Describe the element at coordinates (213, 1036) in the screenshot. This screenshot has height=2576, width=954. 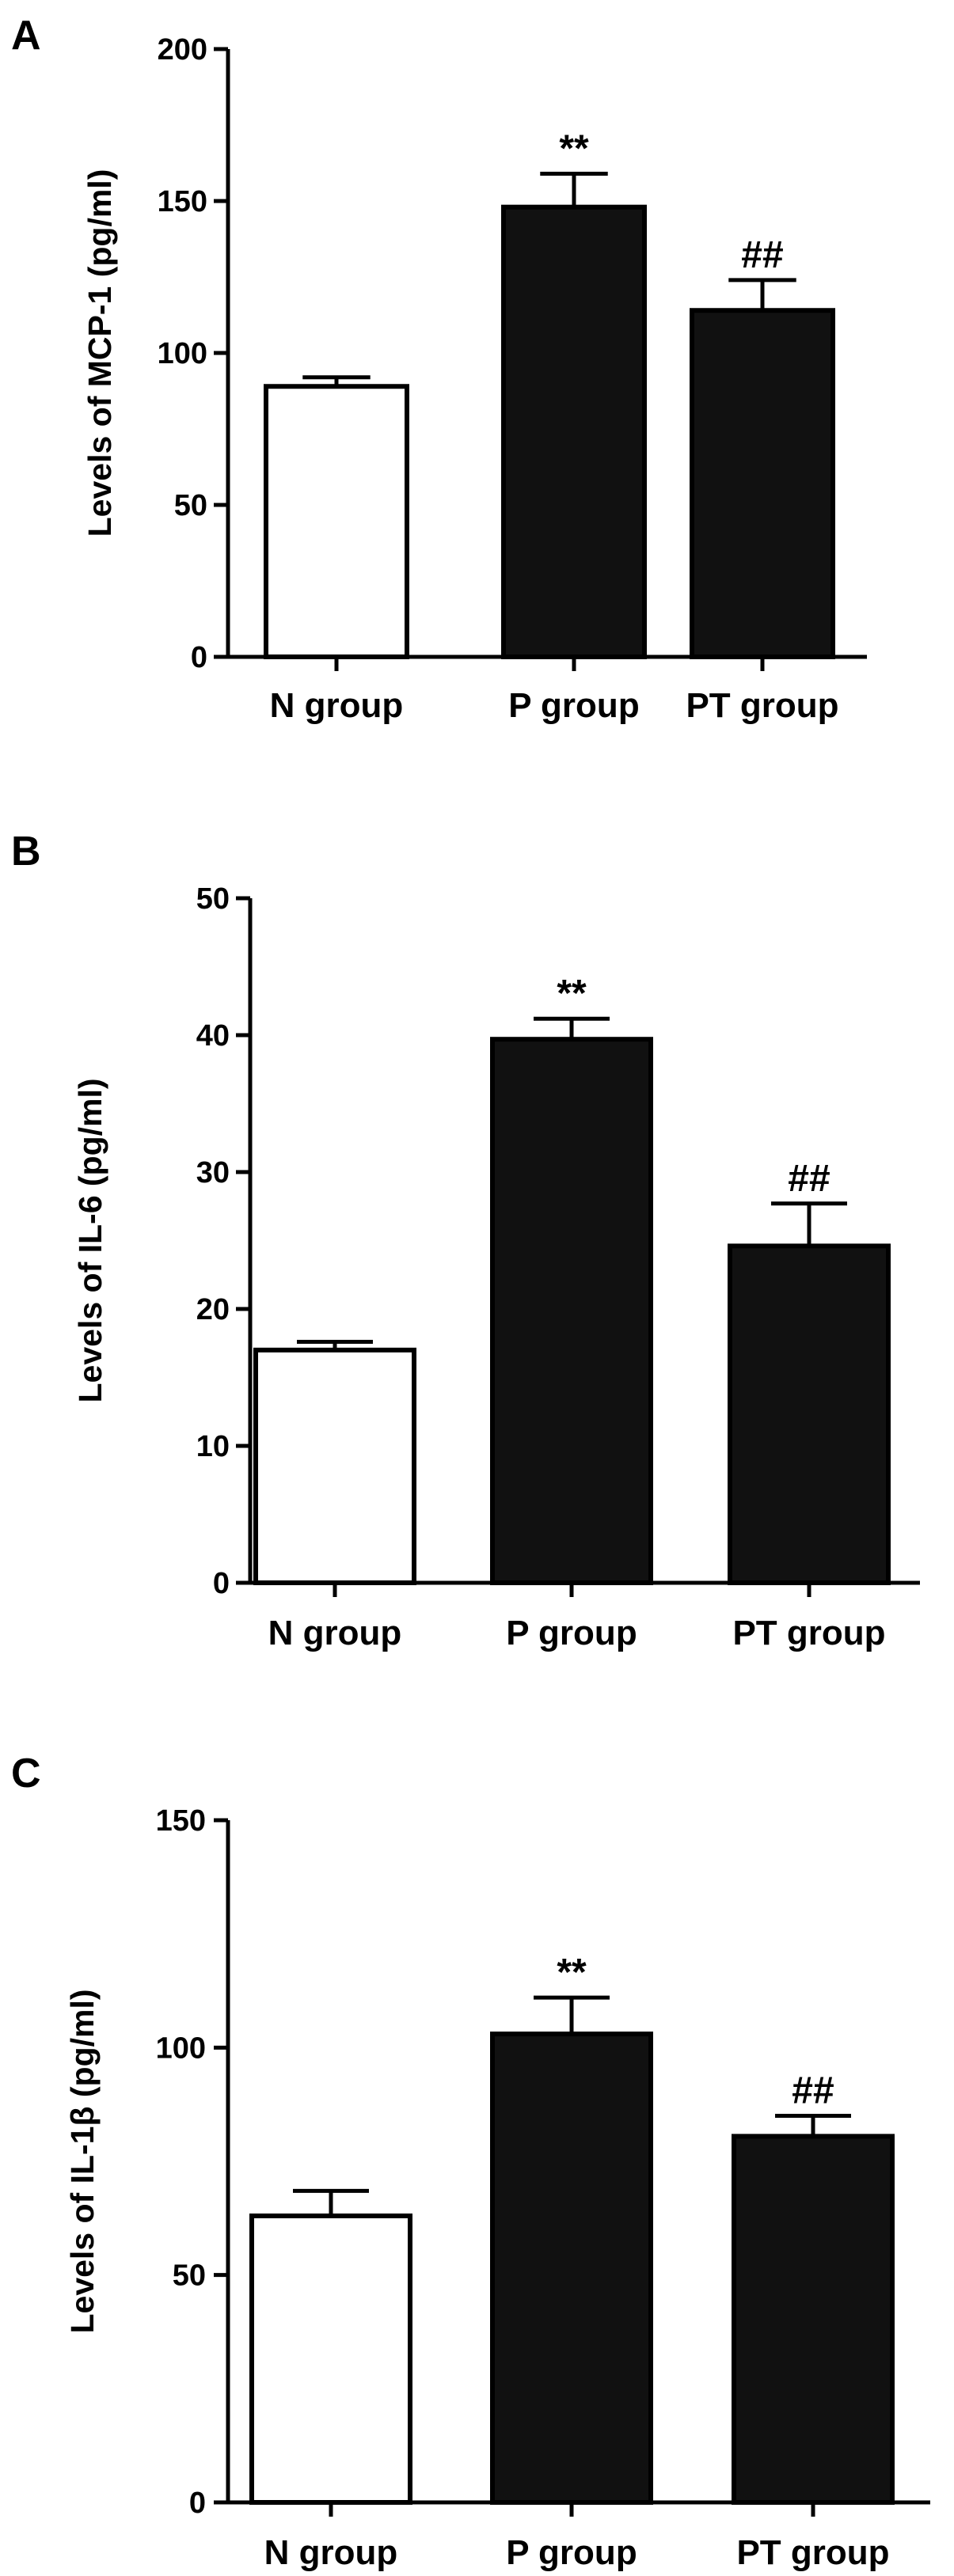
I see `y-tick-label: 40` at that location.